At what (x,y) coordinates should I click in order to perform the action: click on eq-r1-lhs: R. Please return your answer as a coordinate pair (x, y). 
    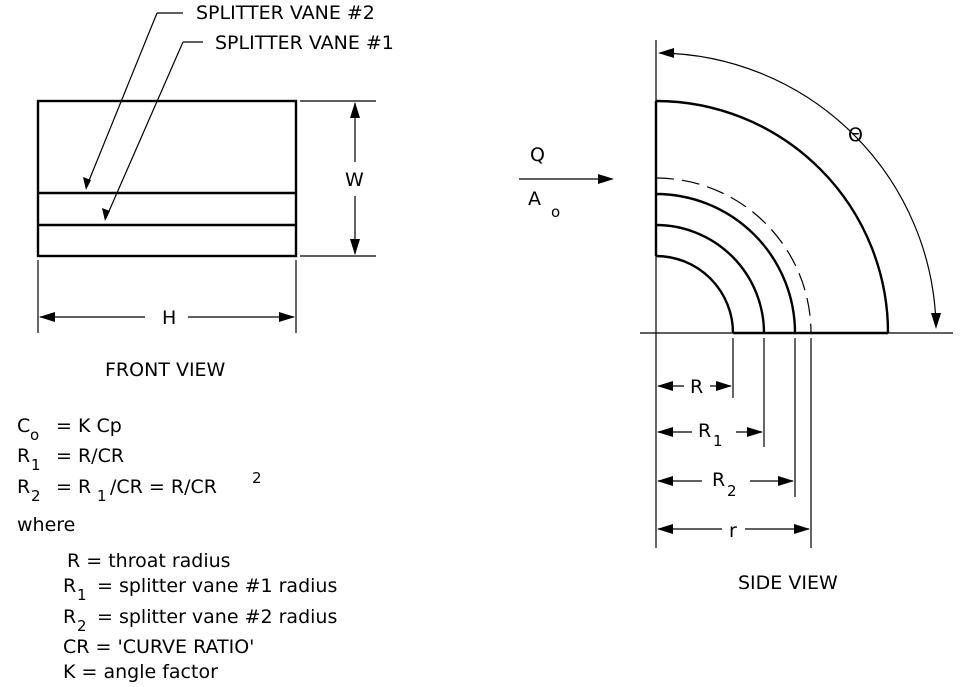
    Looking at the image, I should click on (23, 456).